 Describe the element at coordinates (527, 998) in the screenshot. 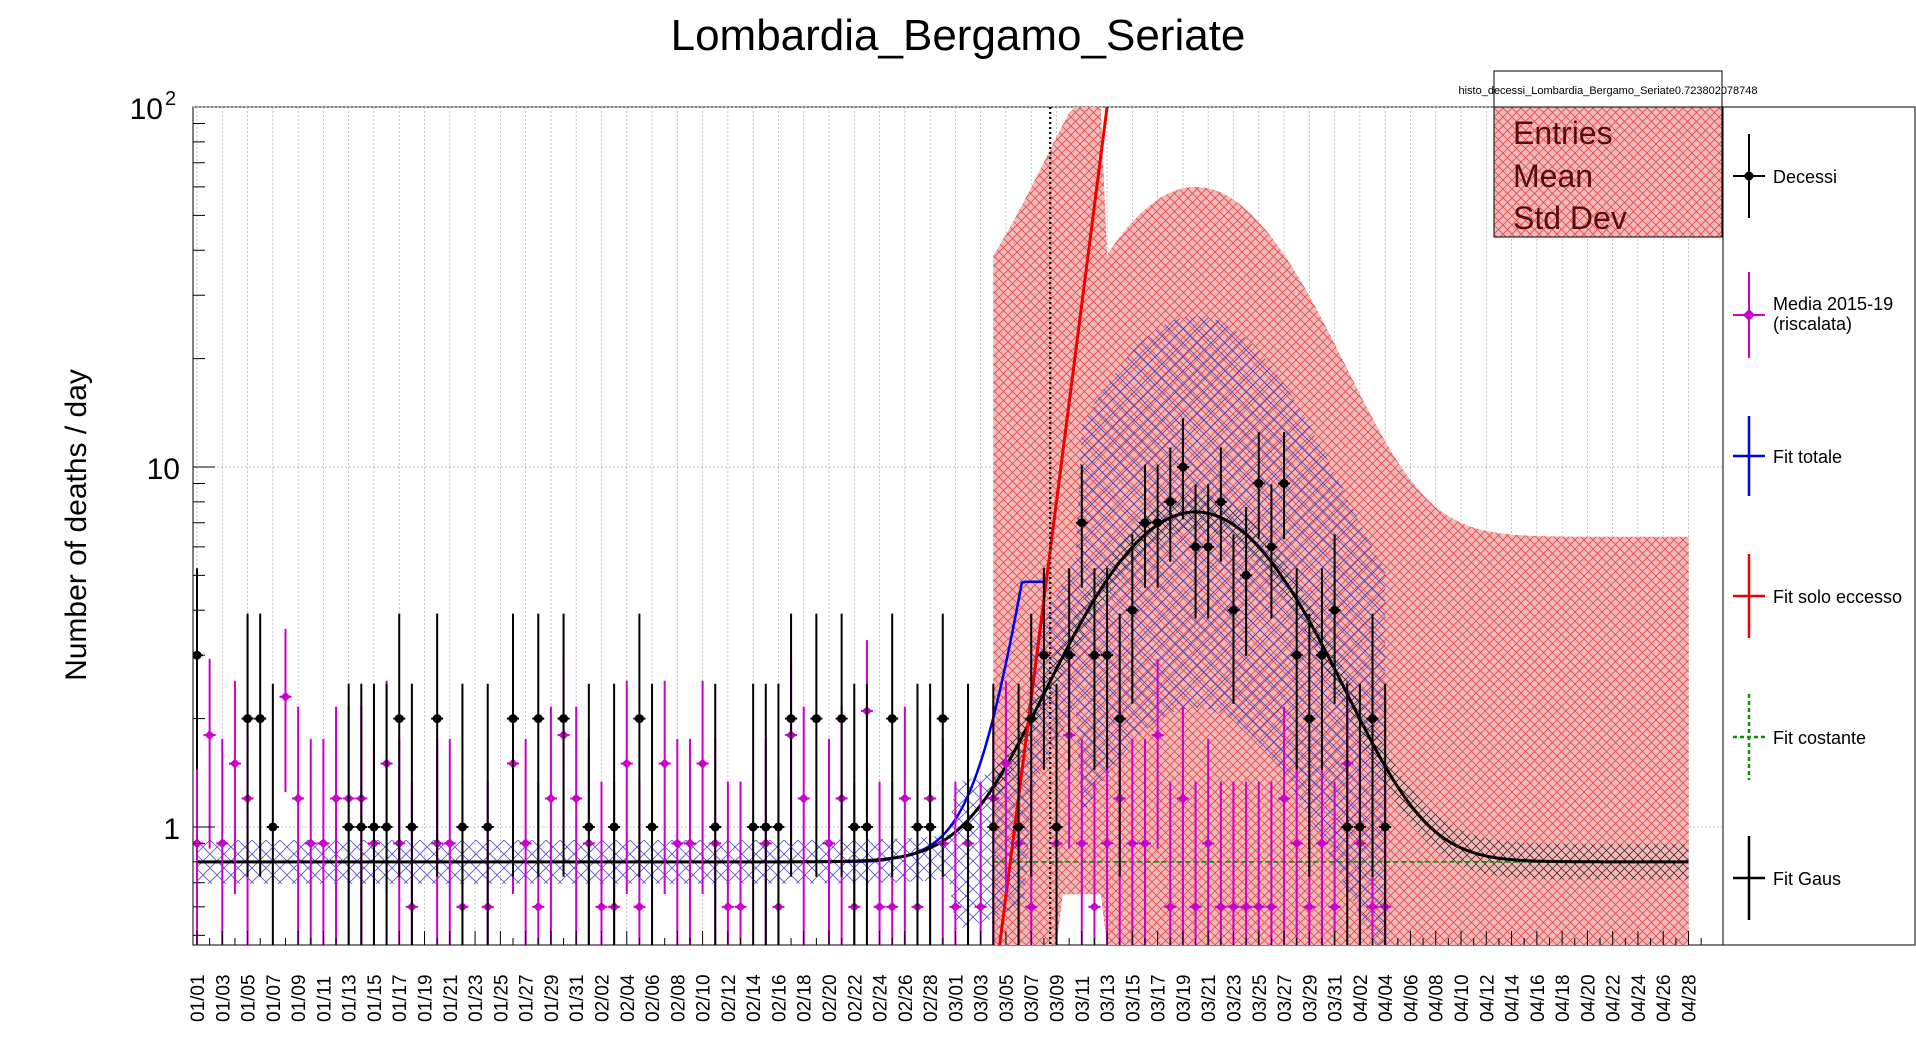

I see `x-tick-label: 01/27` at that location.